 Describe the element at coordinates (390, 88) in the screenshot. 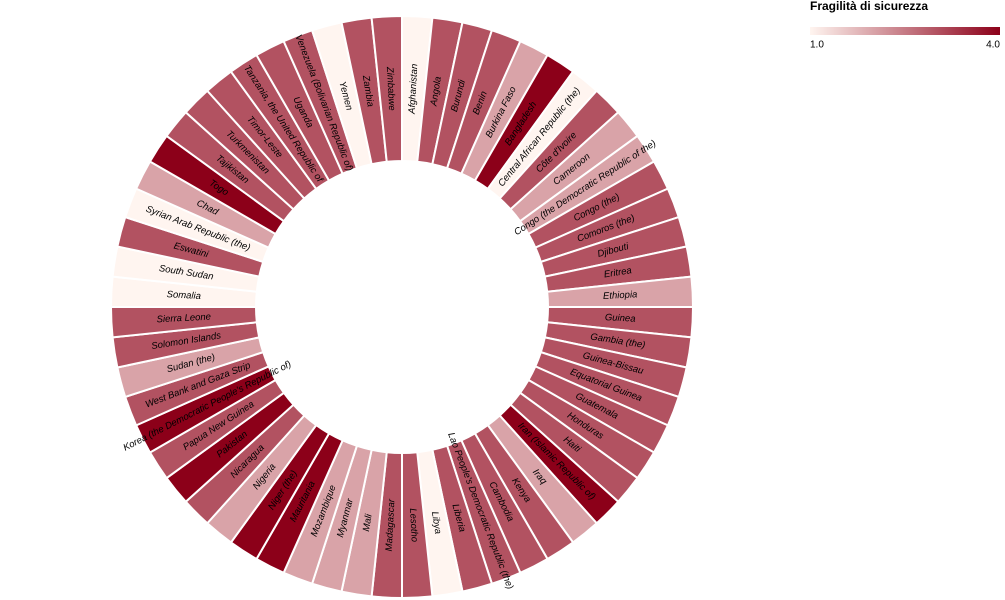

I see `segment-label: Zimbabwe` at that location.